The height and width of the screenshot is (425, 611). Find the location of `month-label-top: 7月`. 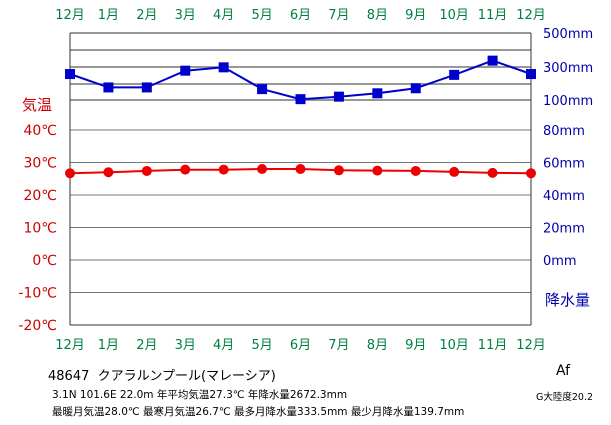

month-label-top: 7月 is located at coordinates (338, 15).